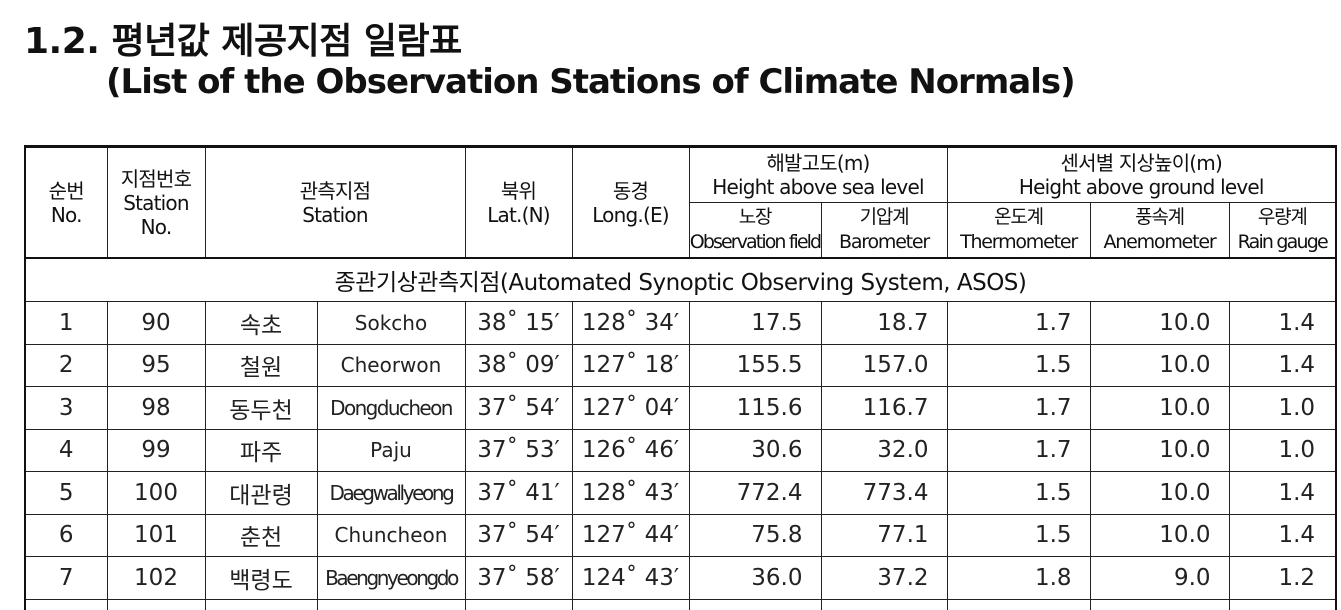 Image resolution: width=1341 pixels, height=610 pixels. What do you see at coordinates (630, 408) in the screenshot?
I see `cell-long: 127˚ 04′` at bounding box center [630, 408].